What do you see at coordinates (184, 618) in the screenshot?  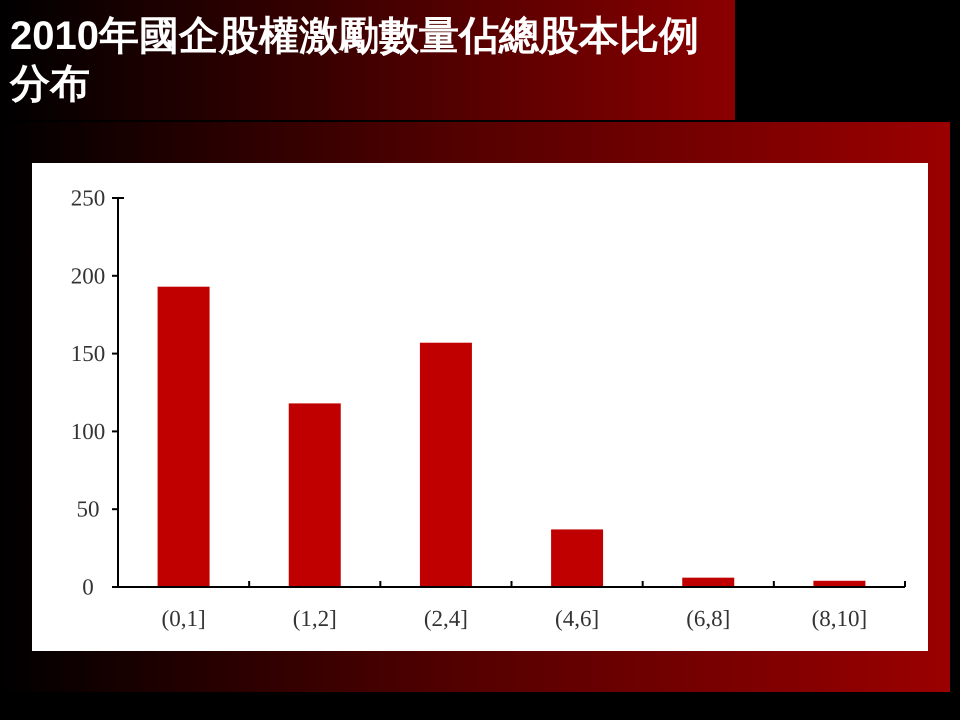 I see `x-tick-label: (0,1]` at bounding box center [184, 618].